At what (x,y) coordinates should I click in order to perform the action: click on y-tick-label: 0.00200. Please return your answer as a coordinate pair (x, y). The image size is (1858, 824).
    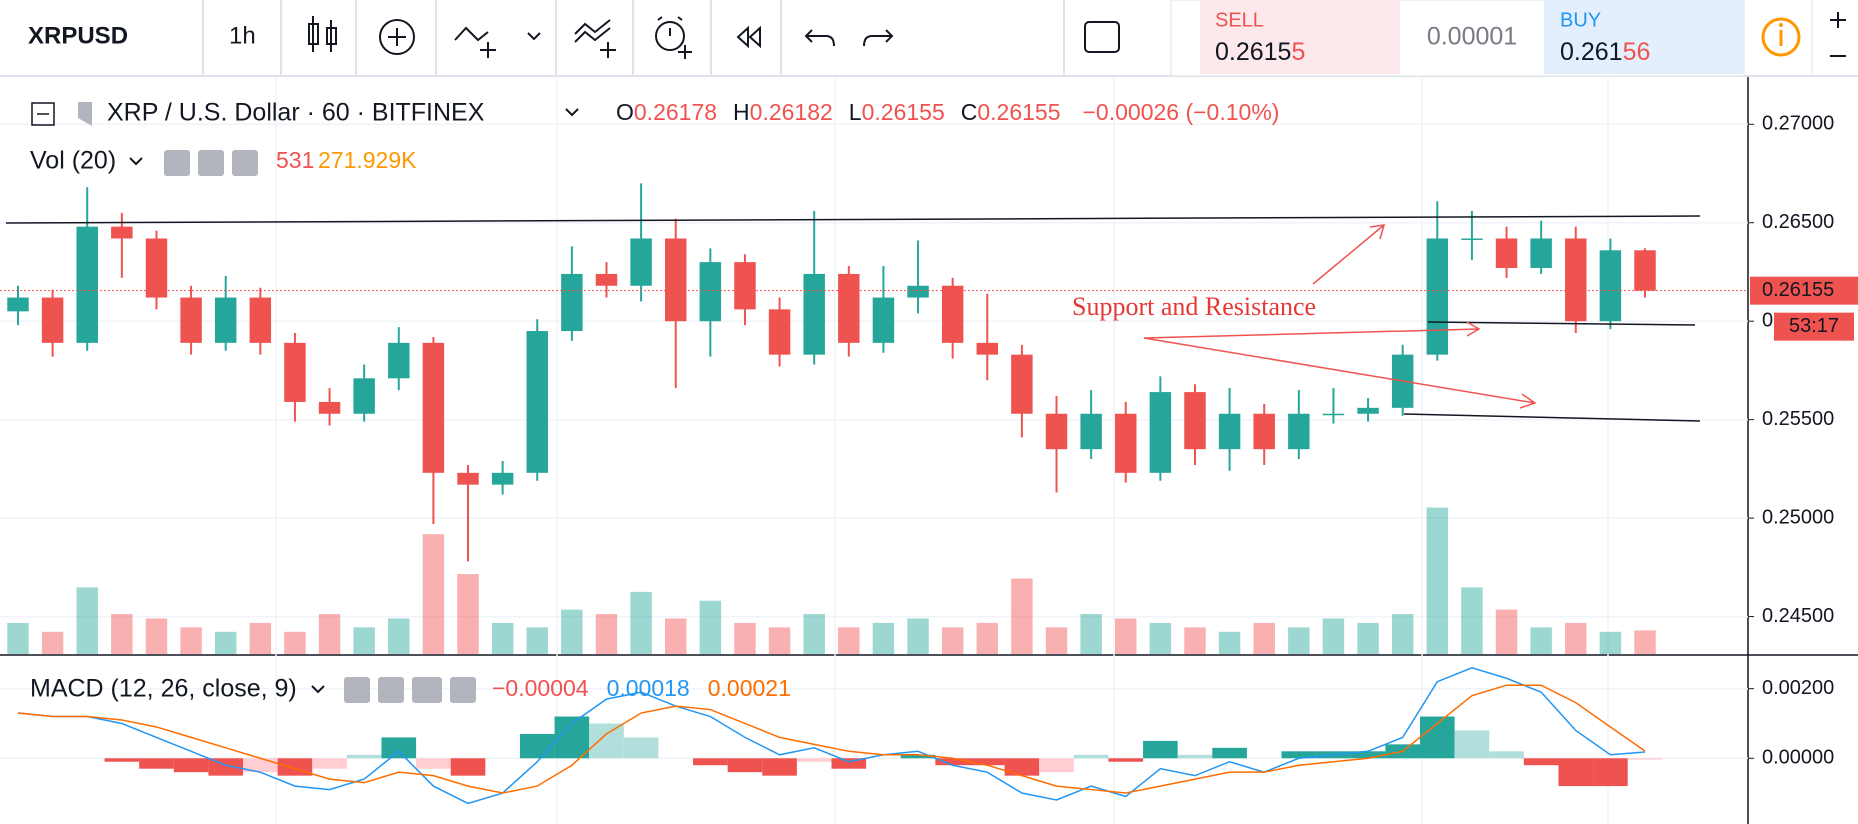
    Looking at the image, I should click on (1798, 688).